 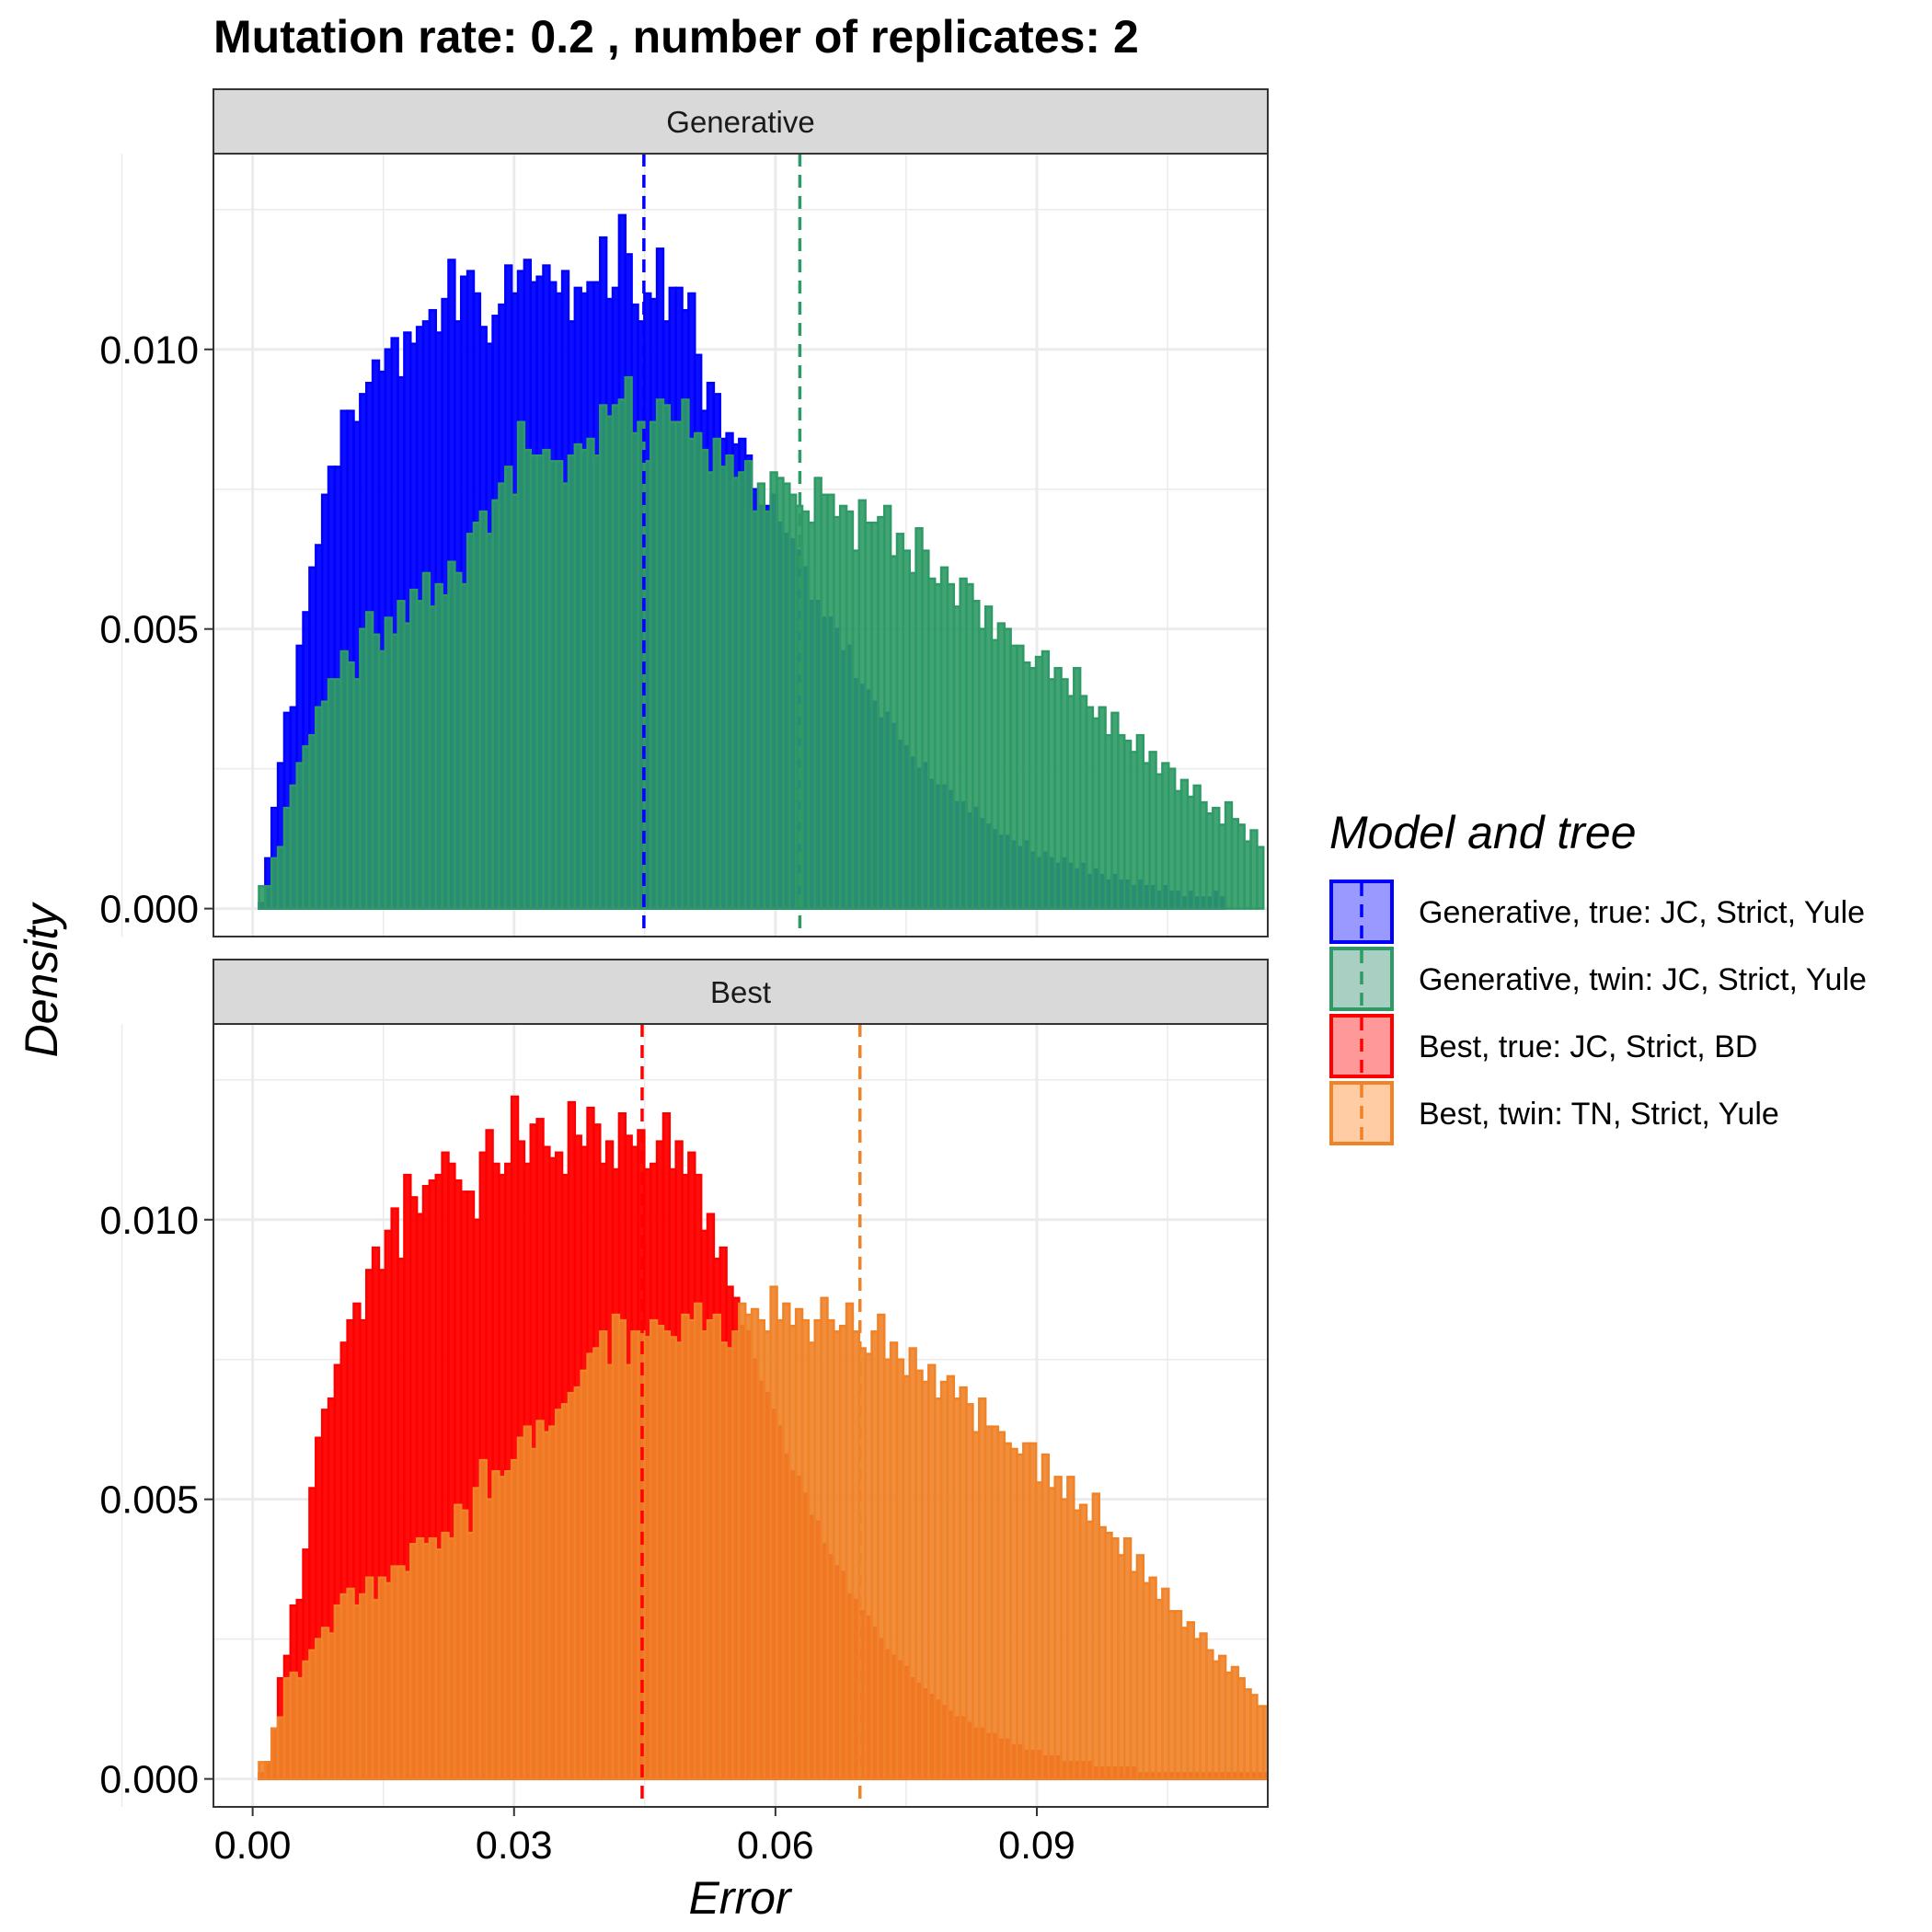 I want to click on facet-strip-label: Generative, so click(x=740, y=122).